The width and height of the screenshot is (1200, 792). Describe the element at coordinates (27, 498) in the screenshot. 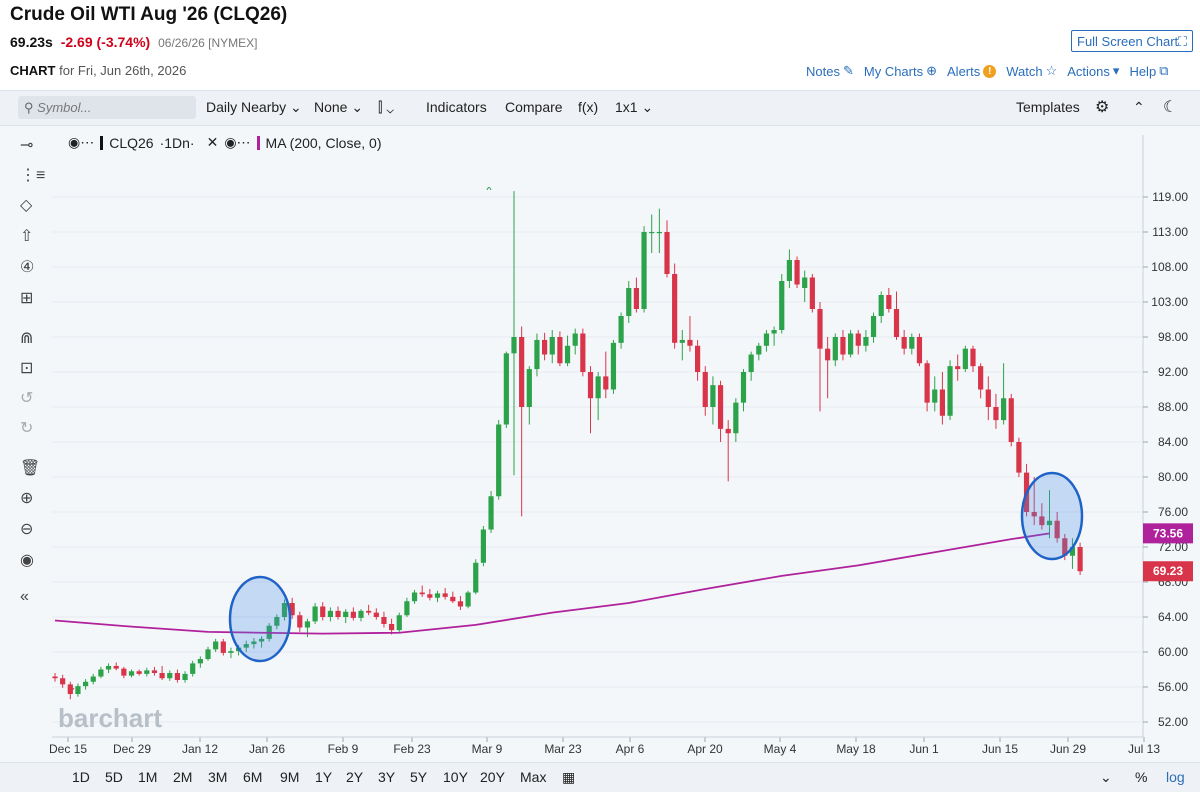

I see `zoom-in-icon: ⊕` at that location.